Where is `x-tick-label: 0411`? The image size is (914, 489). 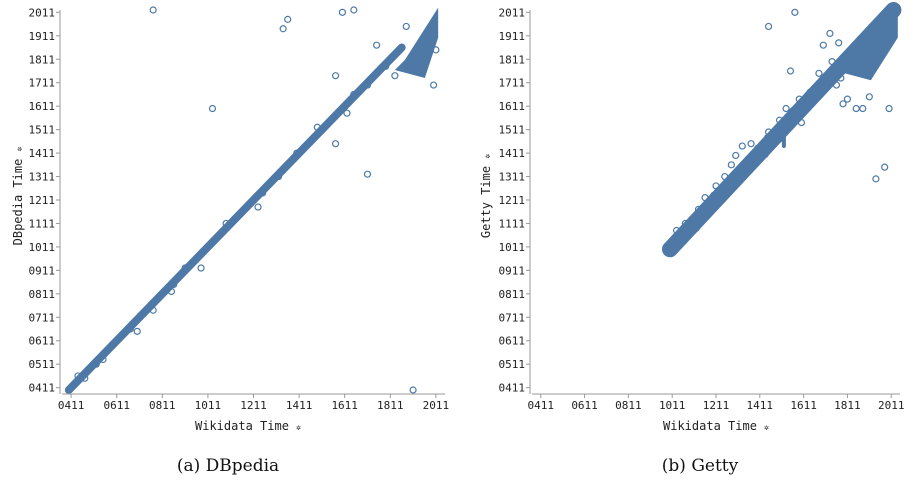
x-tick-label: 0411 is located at coordinates (71, 405).